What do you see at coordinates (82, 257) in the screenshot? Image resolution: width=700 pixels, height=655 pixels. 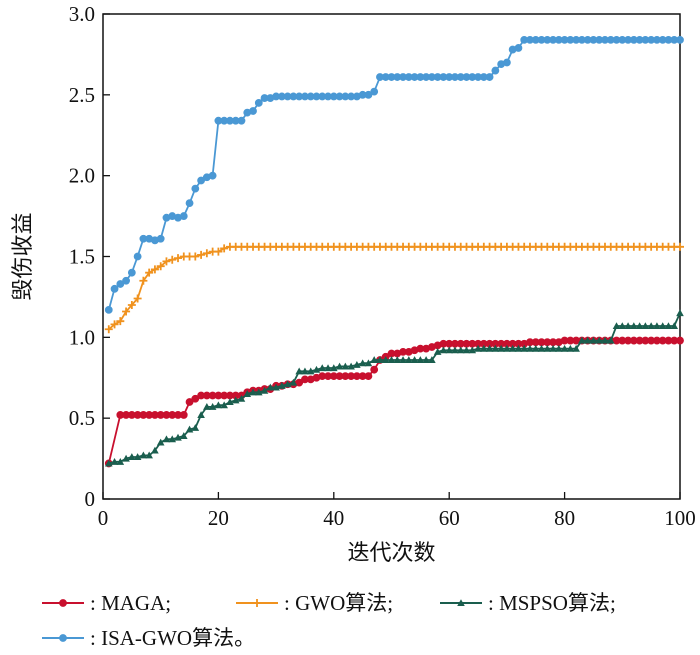 I see `y-tick-label: 1.5` at bounding box center [82, 257].